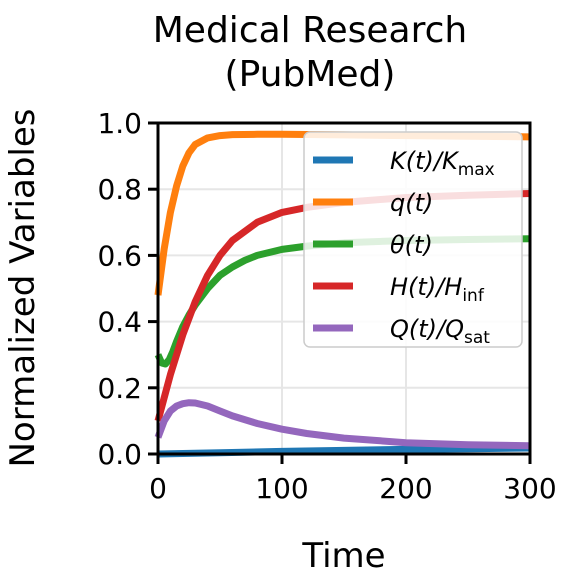 This screenshot has width=571, height=574. Describe the element at coordinates (310, 74) in the screenshot. I see `chart-subtitle: (PubMed)` at that location.